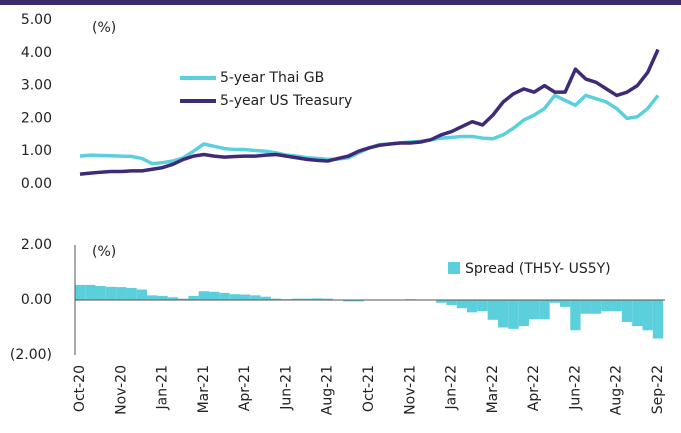 Image resolution: width=681 pixels, height=433 pixels. Describe the element at coordinates (286, 388) in the screenshot. I see `x-tick-label: Jun-21` at that location.